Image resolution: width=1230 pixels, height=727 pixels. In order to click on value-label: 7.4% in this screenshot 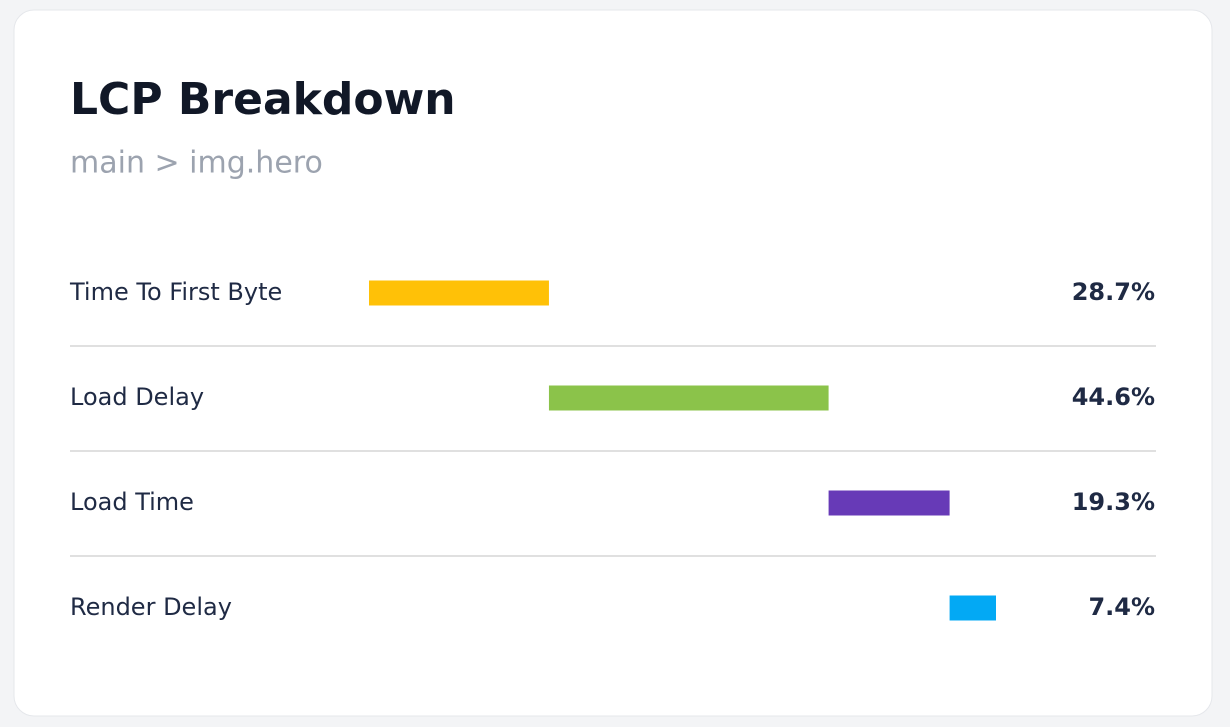, I will do `click(1121, 607)`.